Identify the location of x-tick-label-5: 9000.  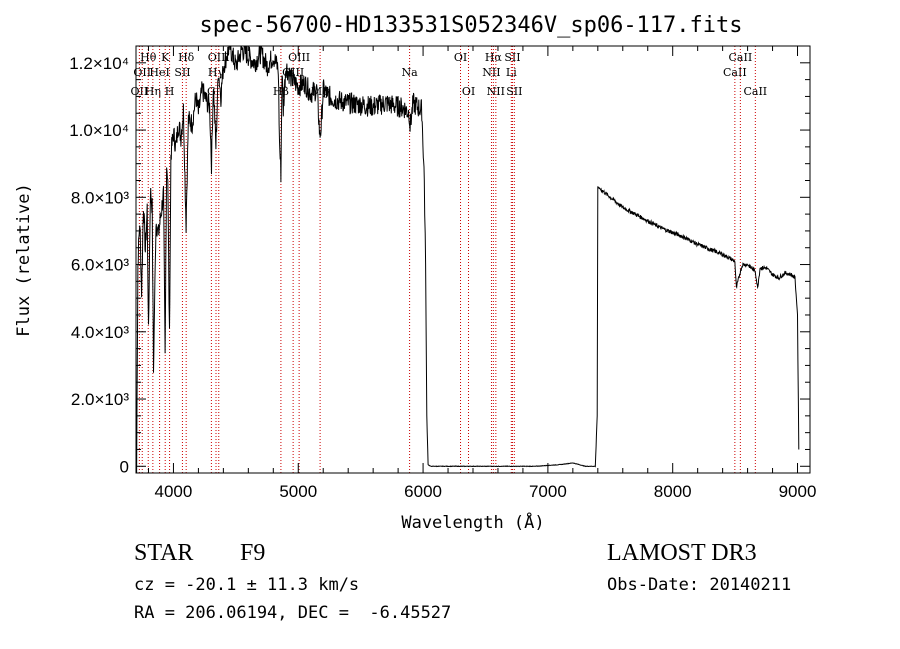
(798, 491).